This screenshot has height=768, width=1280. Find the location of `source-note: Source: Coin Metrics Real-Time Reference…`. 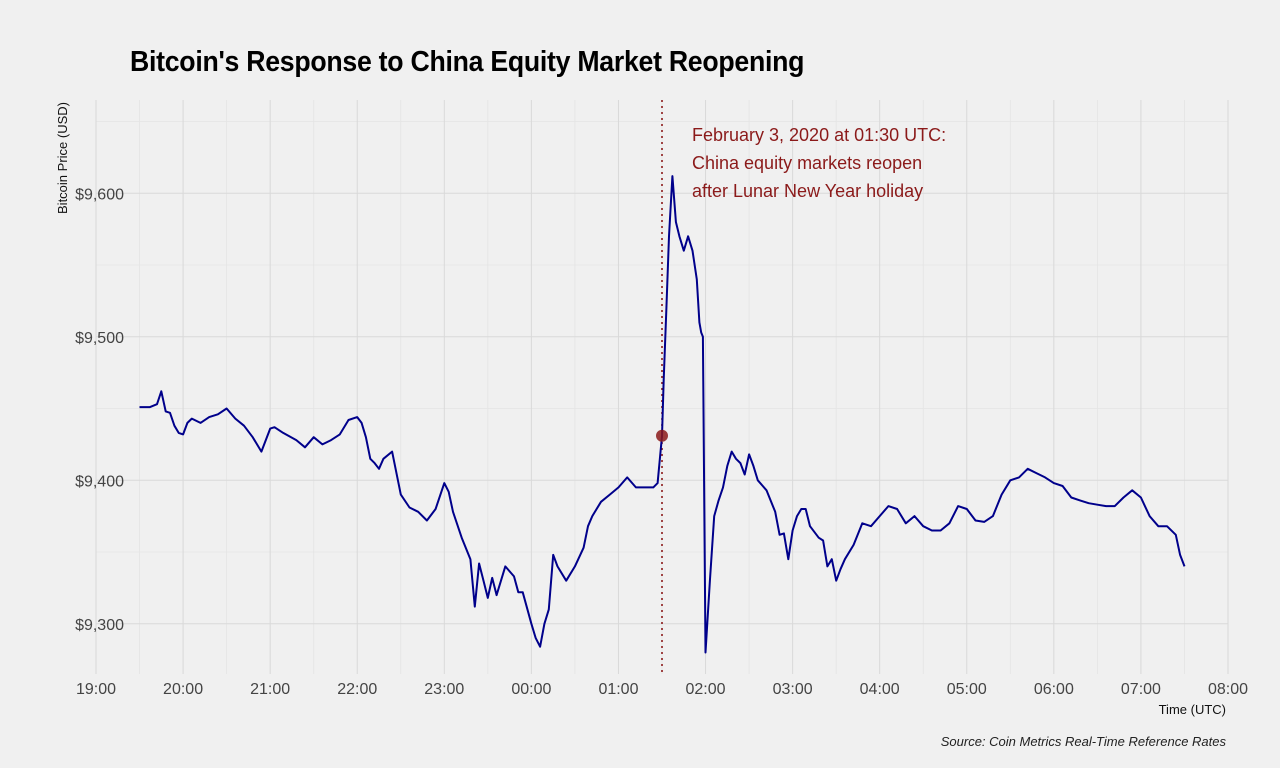

source-note: Source: Coin Metrics Real-Time Reference… is located at coordinates (1083, 741).